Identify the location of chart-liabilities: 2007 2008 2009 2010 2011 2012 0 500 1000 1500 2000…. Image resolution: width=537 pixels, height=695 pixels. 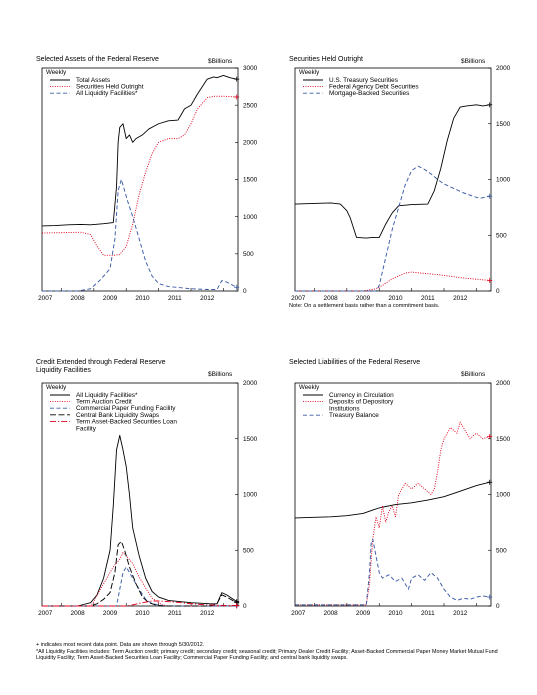
(401, 498).